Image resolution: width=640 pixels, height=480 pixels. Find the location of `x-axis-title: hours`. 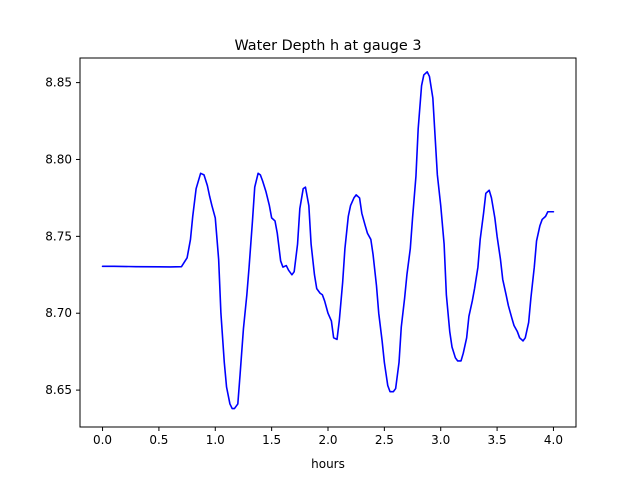

x-axis-title: hours is located at coordinates (328, 464).